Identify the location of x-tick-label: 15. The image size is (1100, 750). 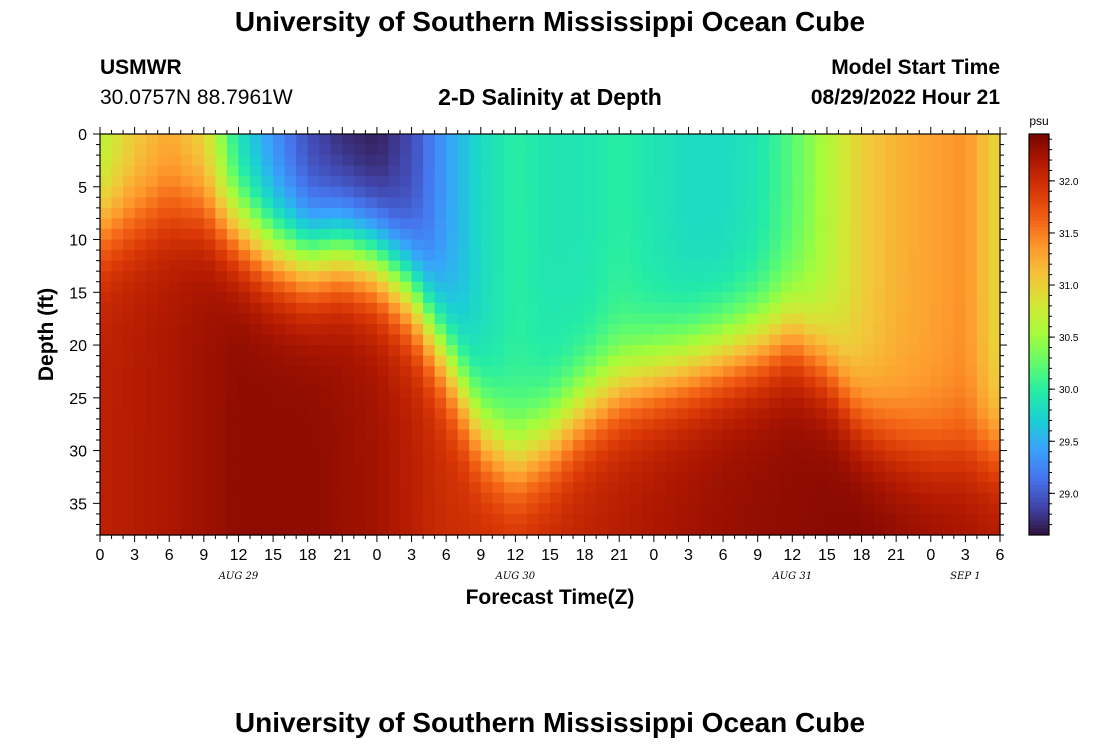
(550, 555).